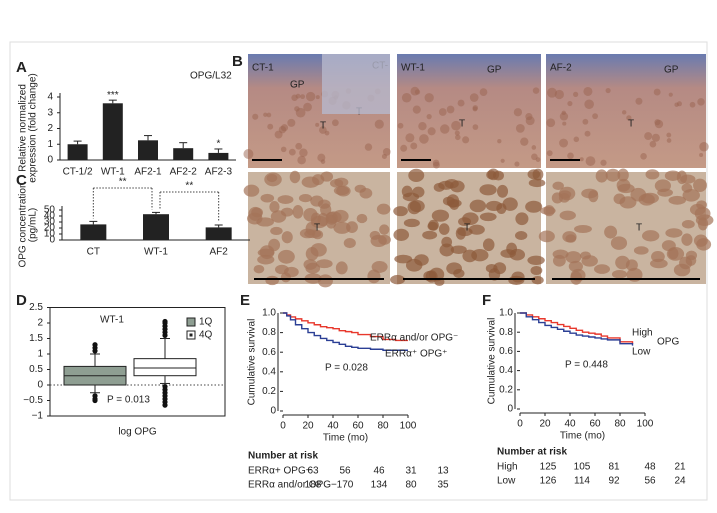 This screenshot has height=513, width=717. I want to click on legend-label: ERRα⁺ OPG⁺, so click(416, 354).